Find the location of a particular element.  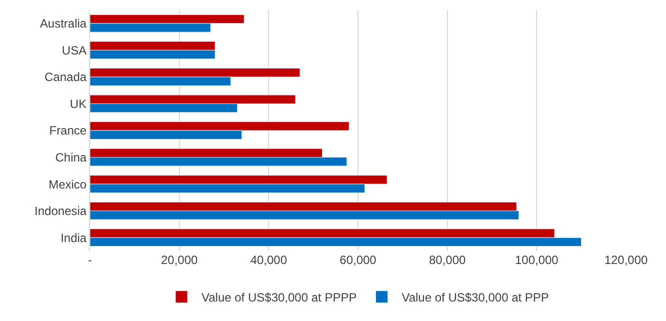

y-tick-label: France is located at coordinates (68, 131).